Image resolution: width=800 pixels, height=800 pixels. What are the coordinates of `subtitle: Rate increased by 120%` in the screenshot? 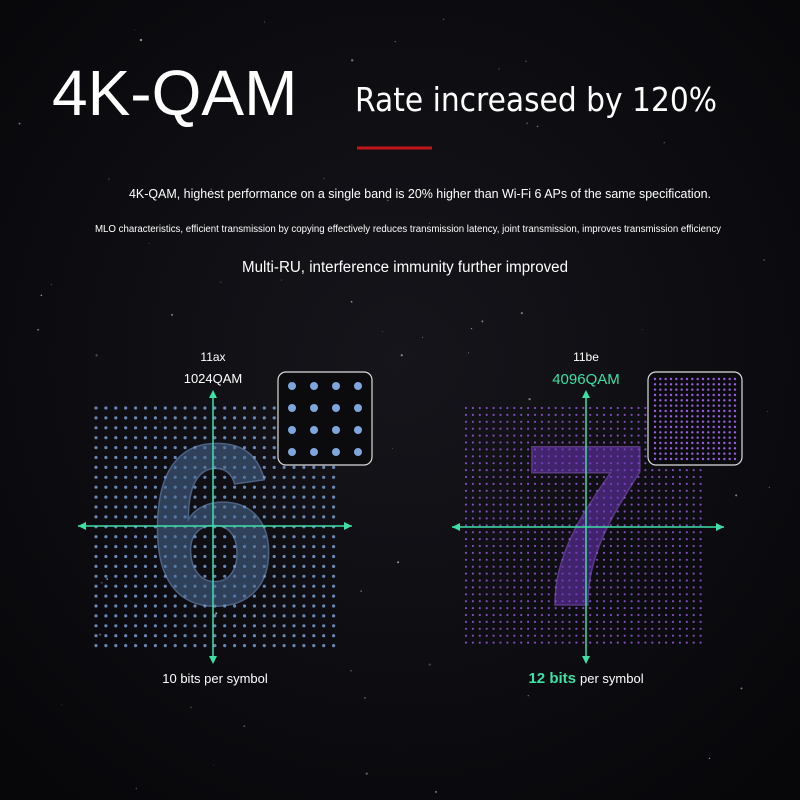 It's located at (536, 99).